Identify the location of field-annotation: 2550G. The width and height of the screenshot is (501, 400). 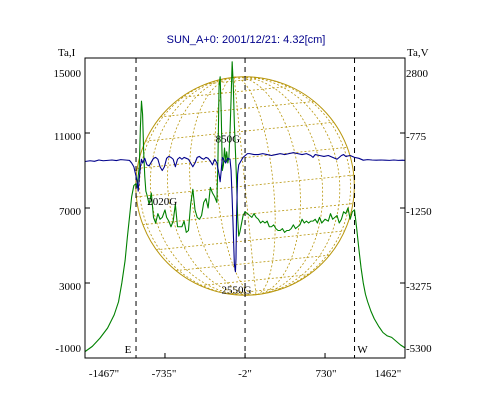
(237, 290).